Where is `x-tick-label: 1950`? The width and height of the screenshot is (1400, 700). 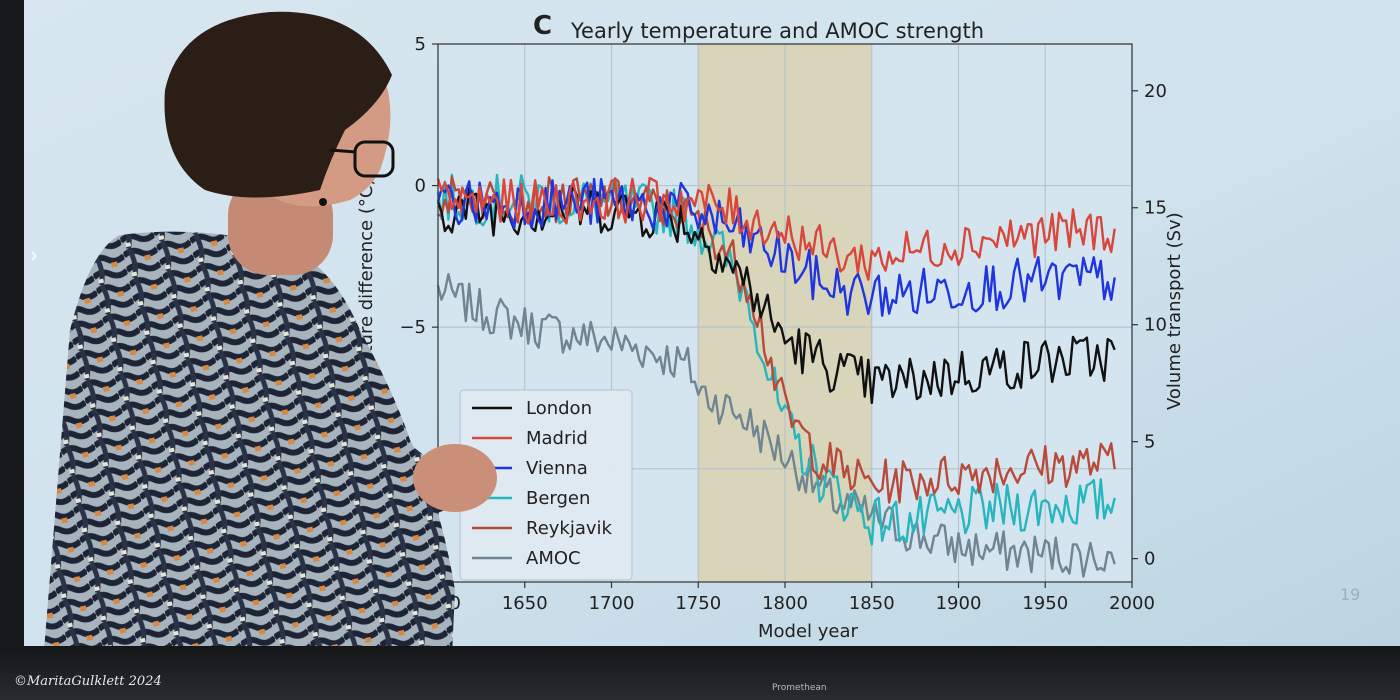
x-tick-label: 1950 is located at coordinates (1045, 603).